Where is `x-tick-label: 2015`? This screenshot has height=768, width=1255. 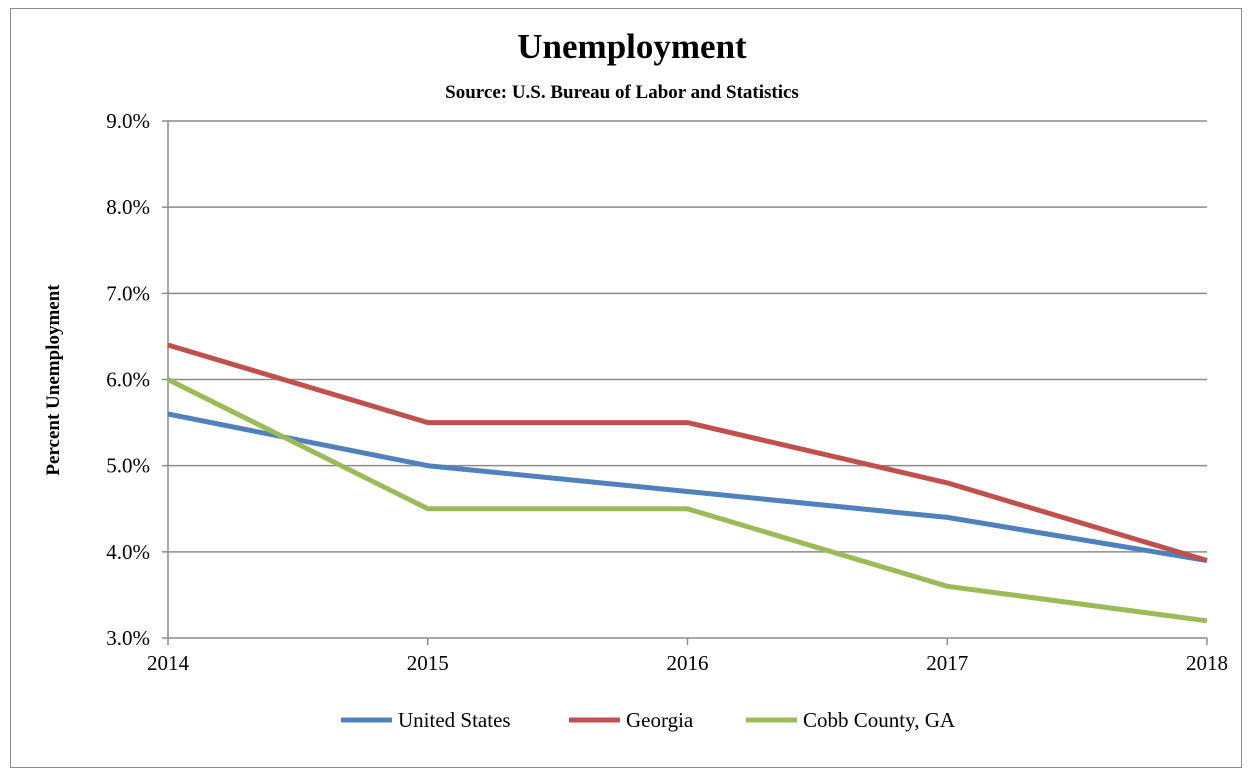 x-tick-label: 2015 is located at coordinates (428, 663).